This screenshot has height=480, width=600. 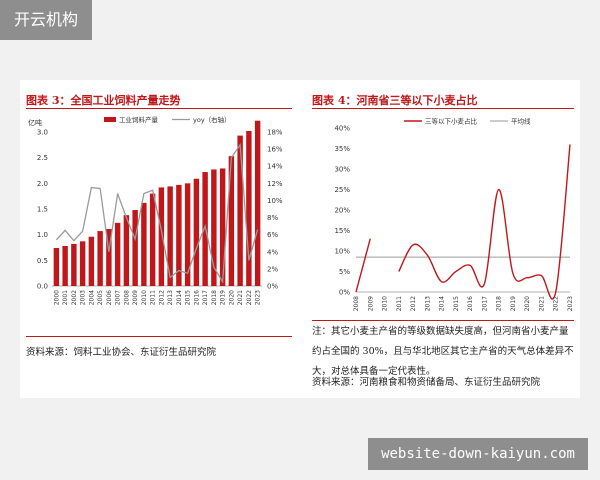 I want to click on x-tick-label: 2005, so click(x=100, y=297).